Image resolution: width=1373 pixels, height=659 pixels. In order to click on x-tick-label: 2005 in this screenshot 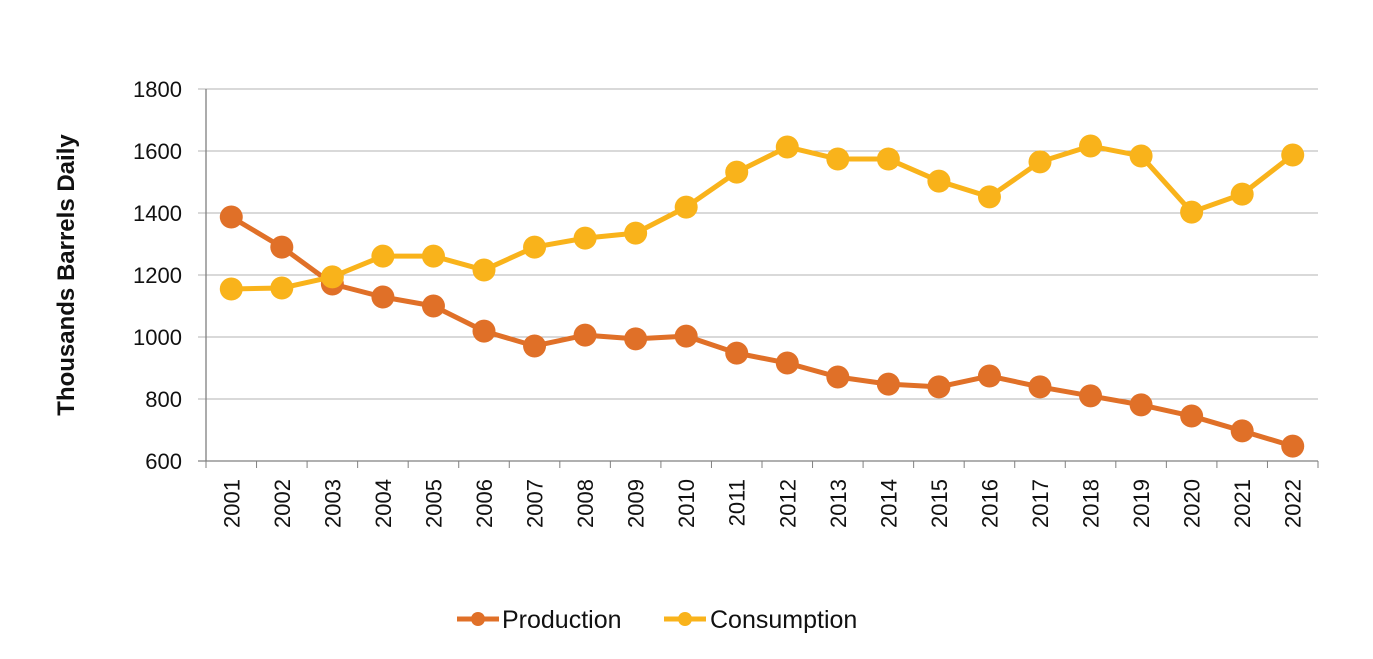, I will do `click(433, 503)`.